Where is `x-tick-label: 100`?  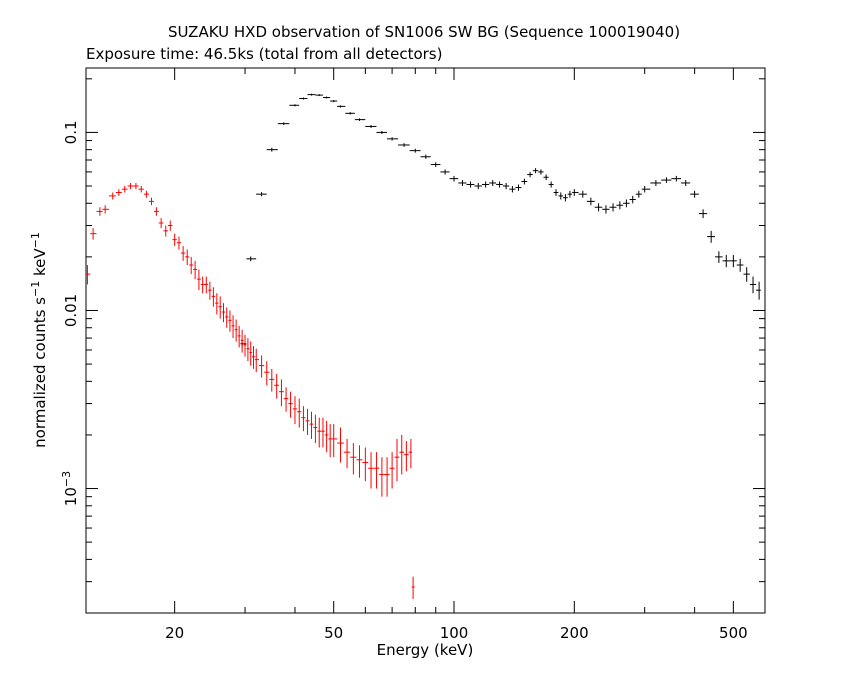
x-tick-label: 100 is located at coordinates (454, 633).